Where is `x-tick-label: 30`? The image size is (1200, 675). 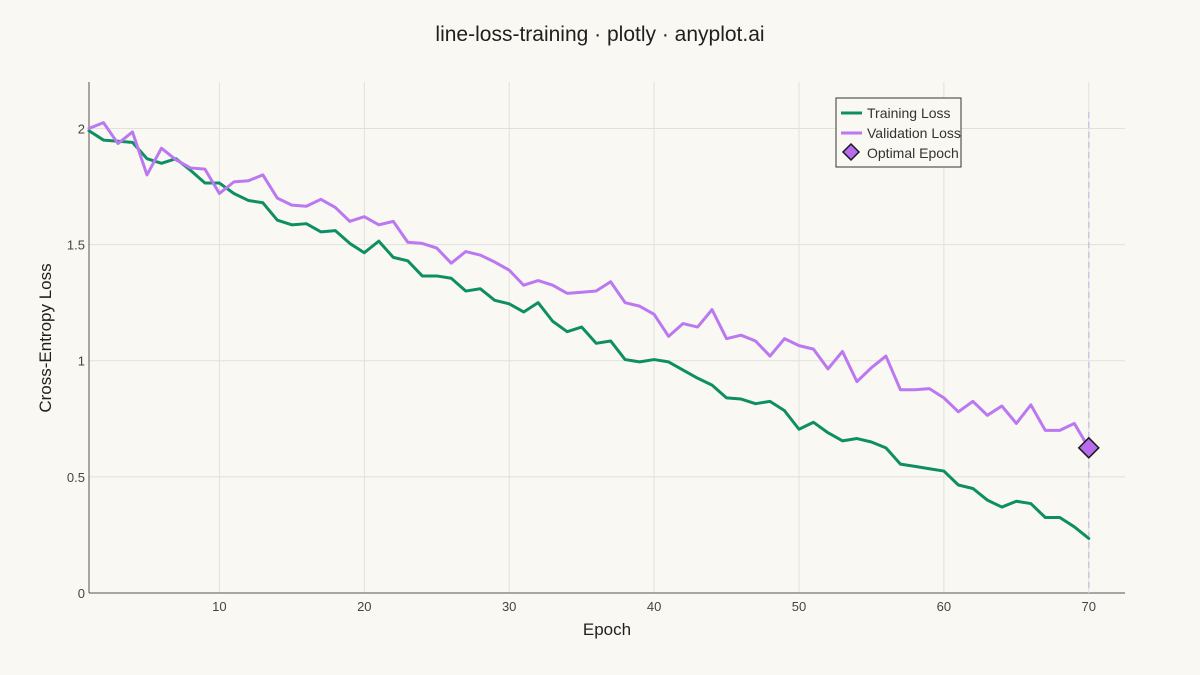
x-tick-label: 30 is located at coordinates (509, 606).